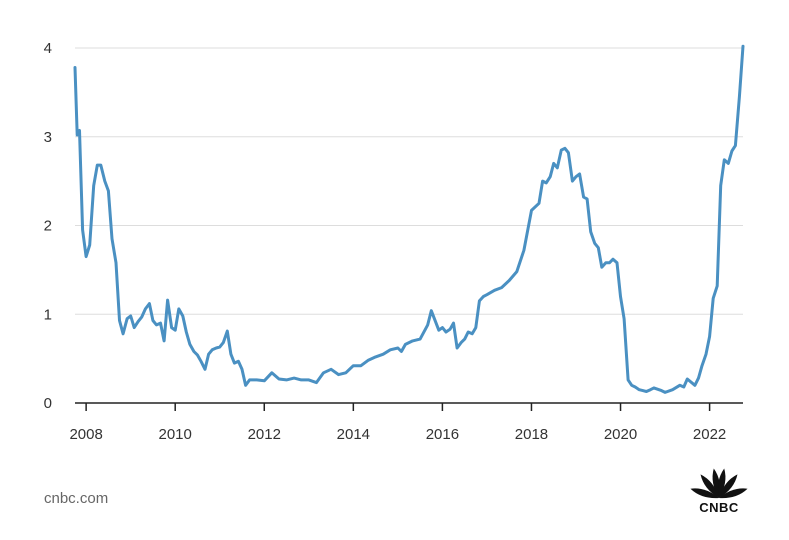  Describe the element at coordinates (85, 434) in the screenshot. I see `x-tick-label-2008: 2008` at that location.